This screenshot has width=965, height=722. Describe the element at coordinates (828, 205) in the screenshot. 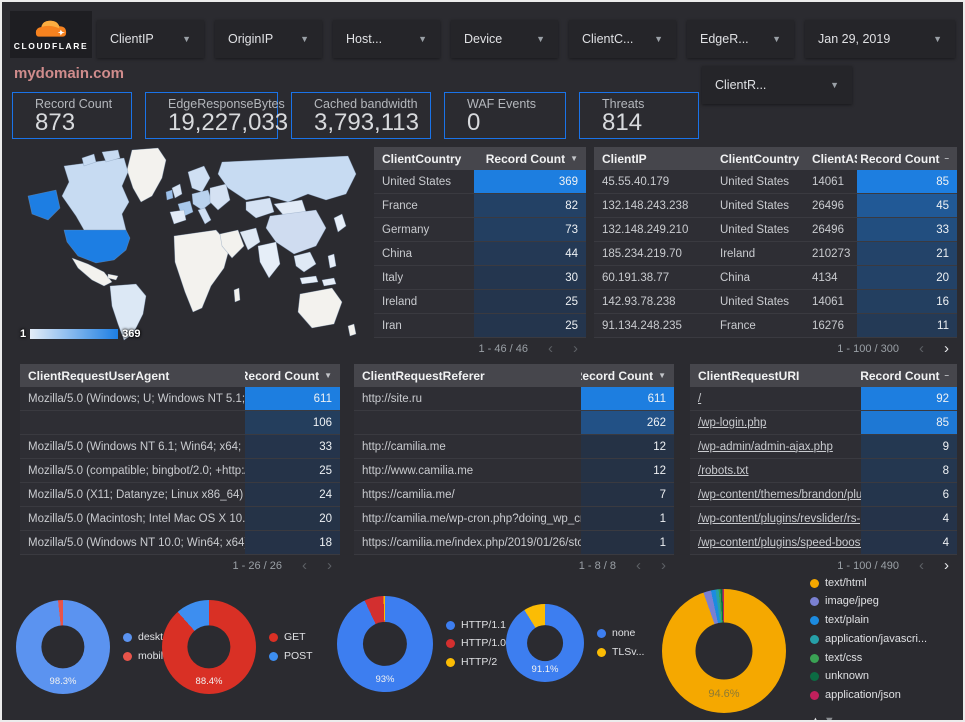

I see `data-cell: 26496` at that location.